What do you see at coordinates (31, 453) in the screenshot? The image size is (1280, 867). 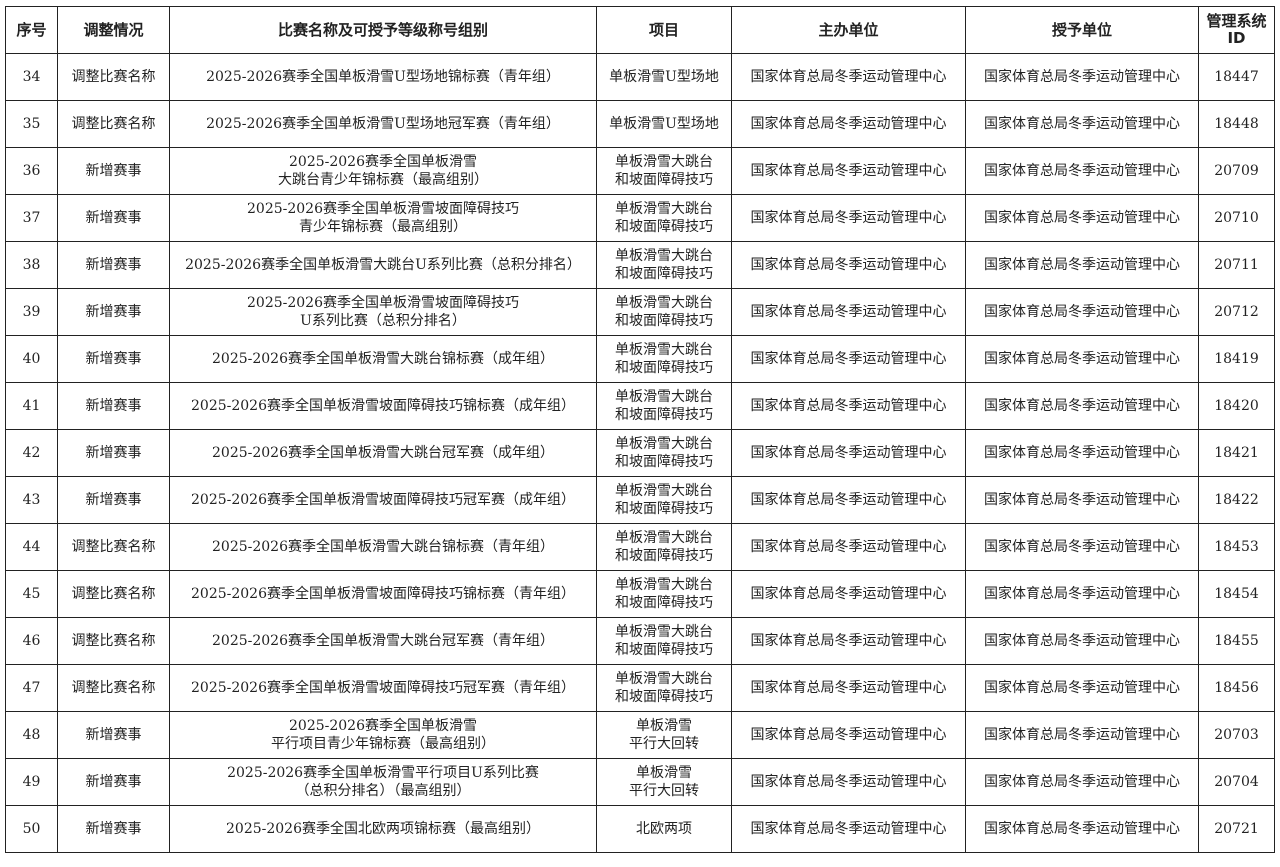 I see `cell-index: 42` at bounding box center [31, 453].